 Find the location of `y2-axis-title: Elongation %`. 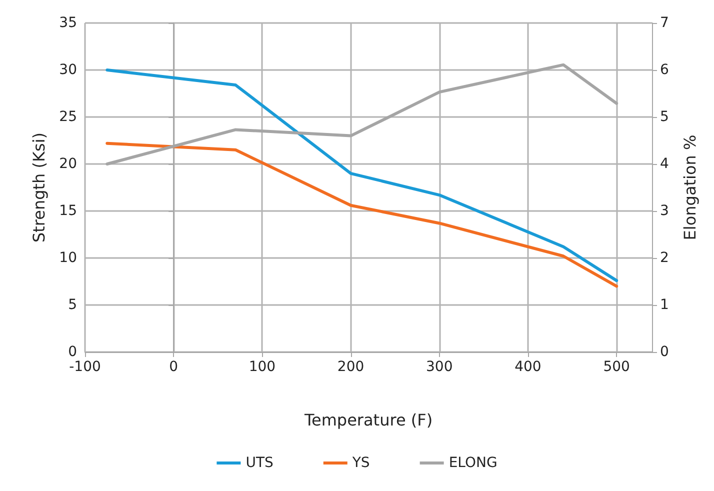

y2-axis-title: Elongation % is located at coordinates (690, 187).